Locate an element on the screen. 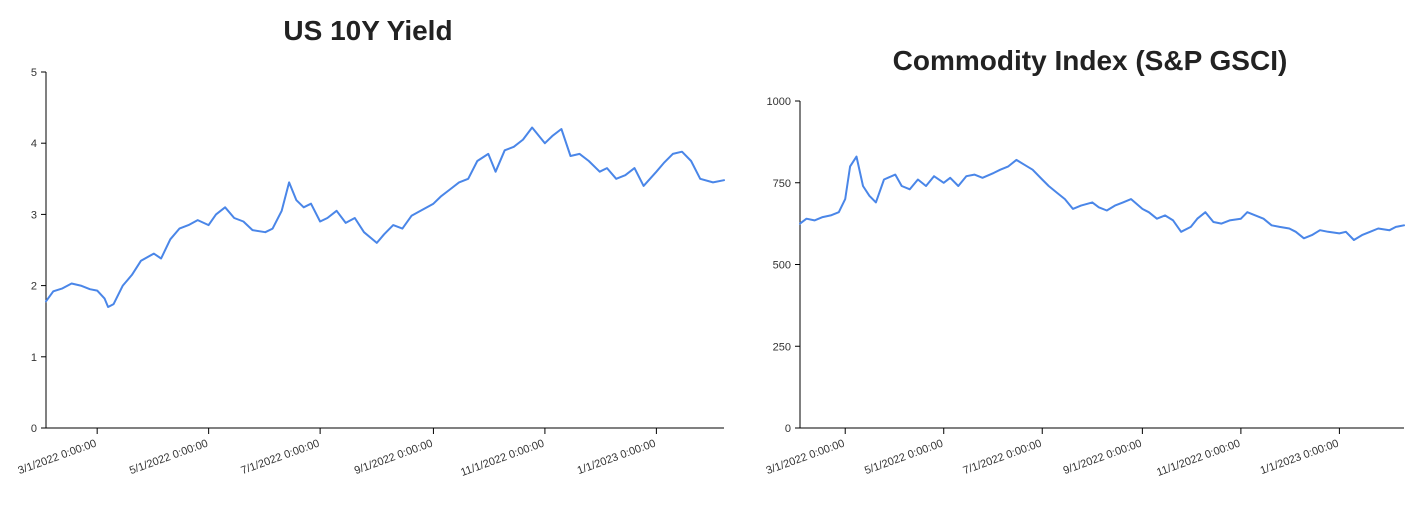 This screenshot has height=512, width=1405. chart-title: Commodity Index (S&P GSCI) is located at coordinates (1090, 60).